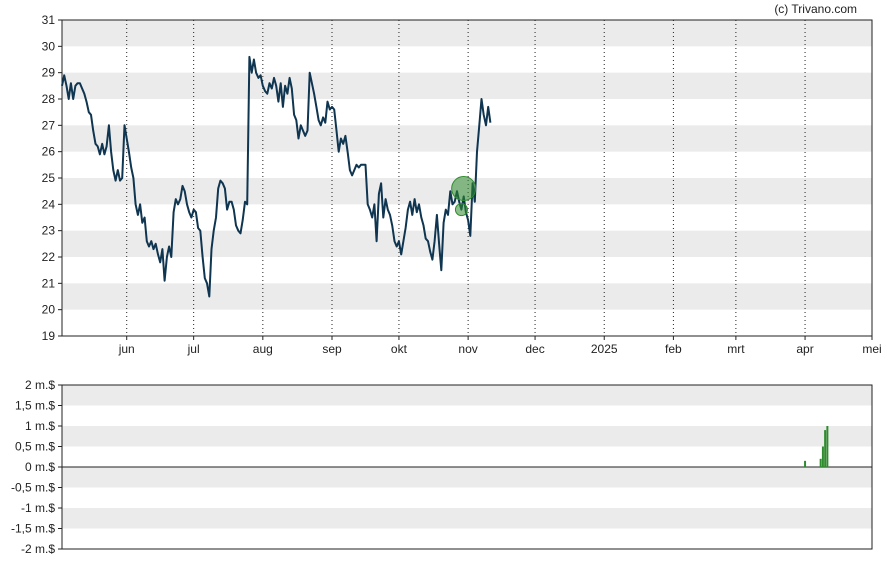 This screenshot has width=888, height=565. I want to click on y-tick-label: 24, so click(49, 204).